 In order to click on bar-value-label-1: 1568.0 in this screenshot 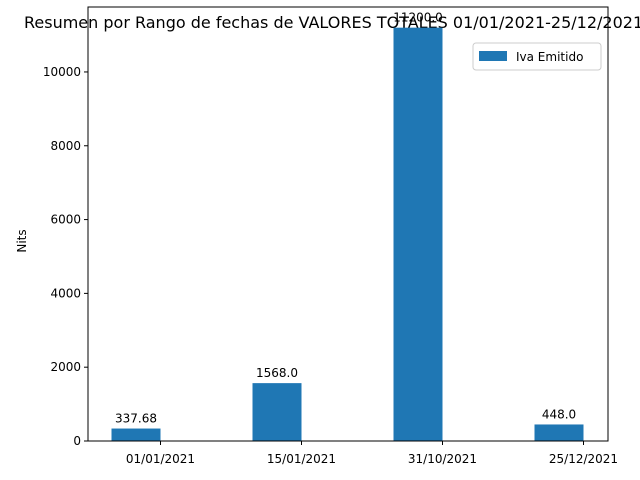, I will do `click(277, 373)`.